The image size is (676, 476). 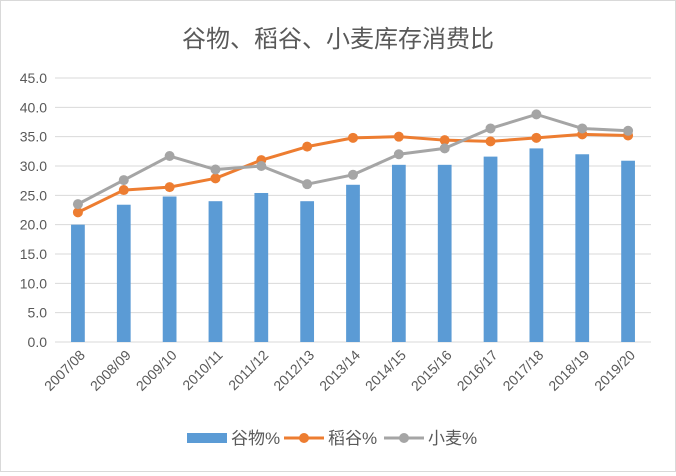 I want to click on y-tick-label: 0.0, so click(x=38, y=342).